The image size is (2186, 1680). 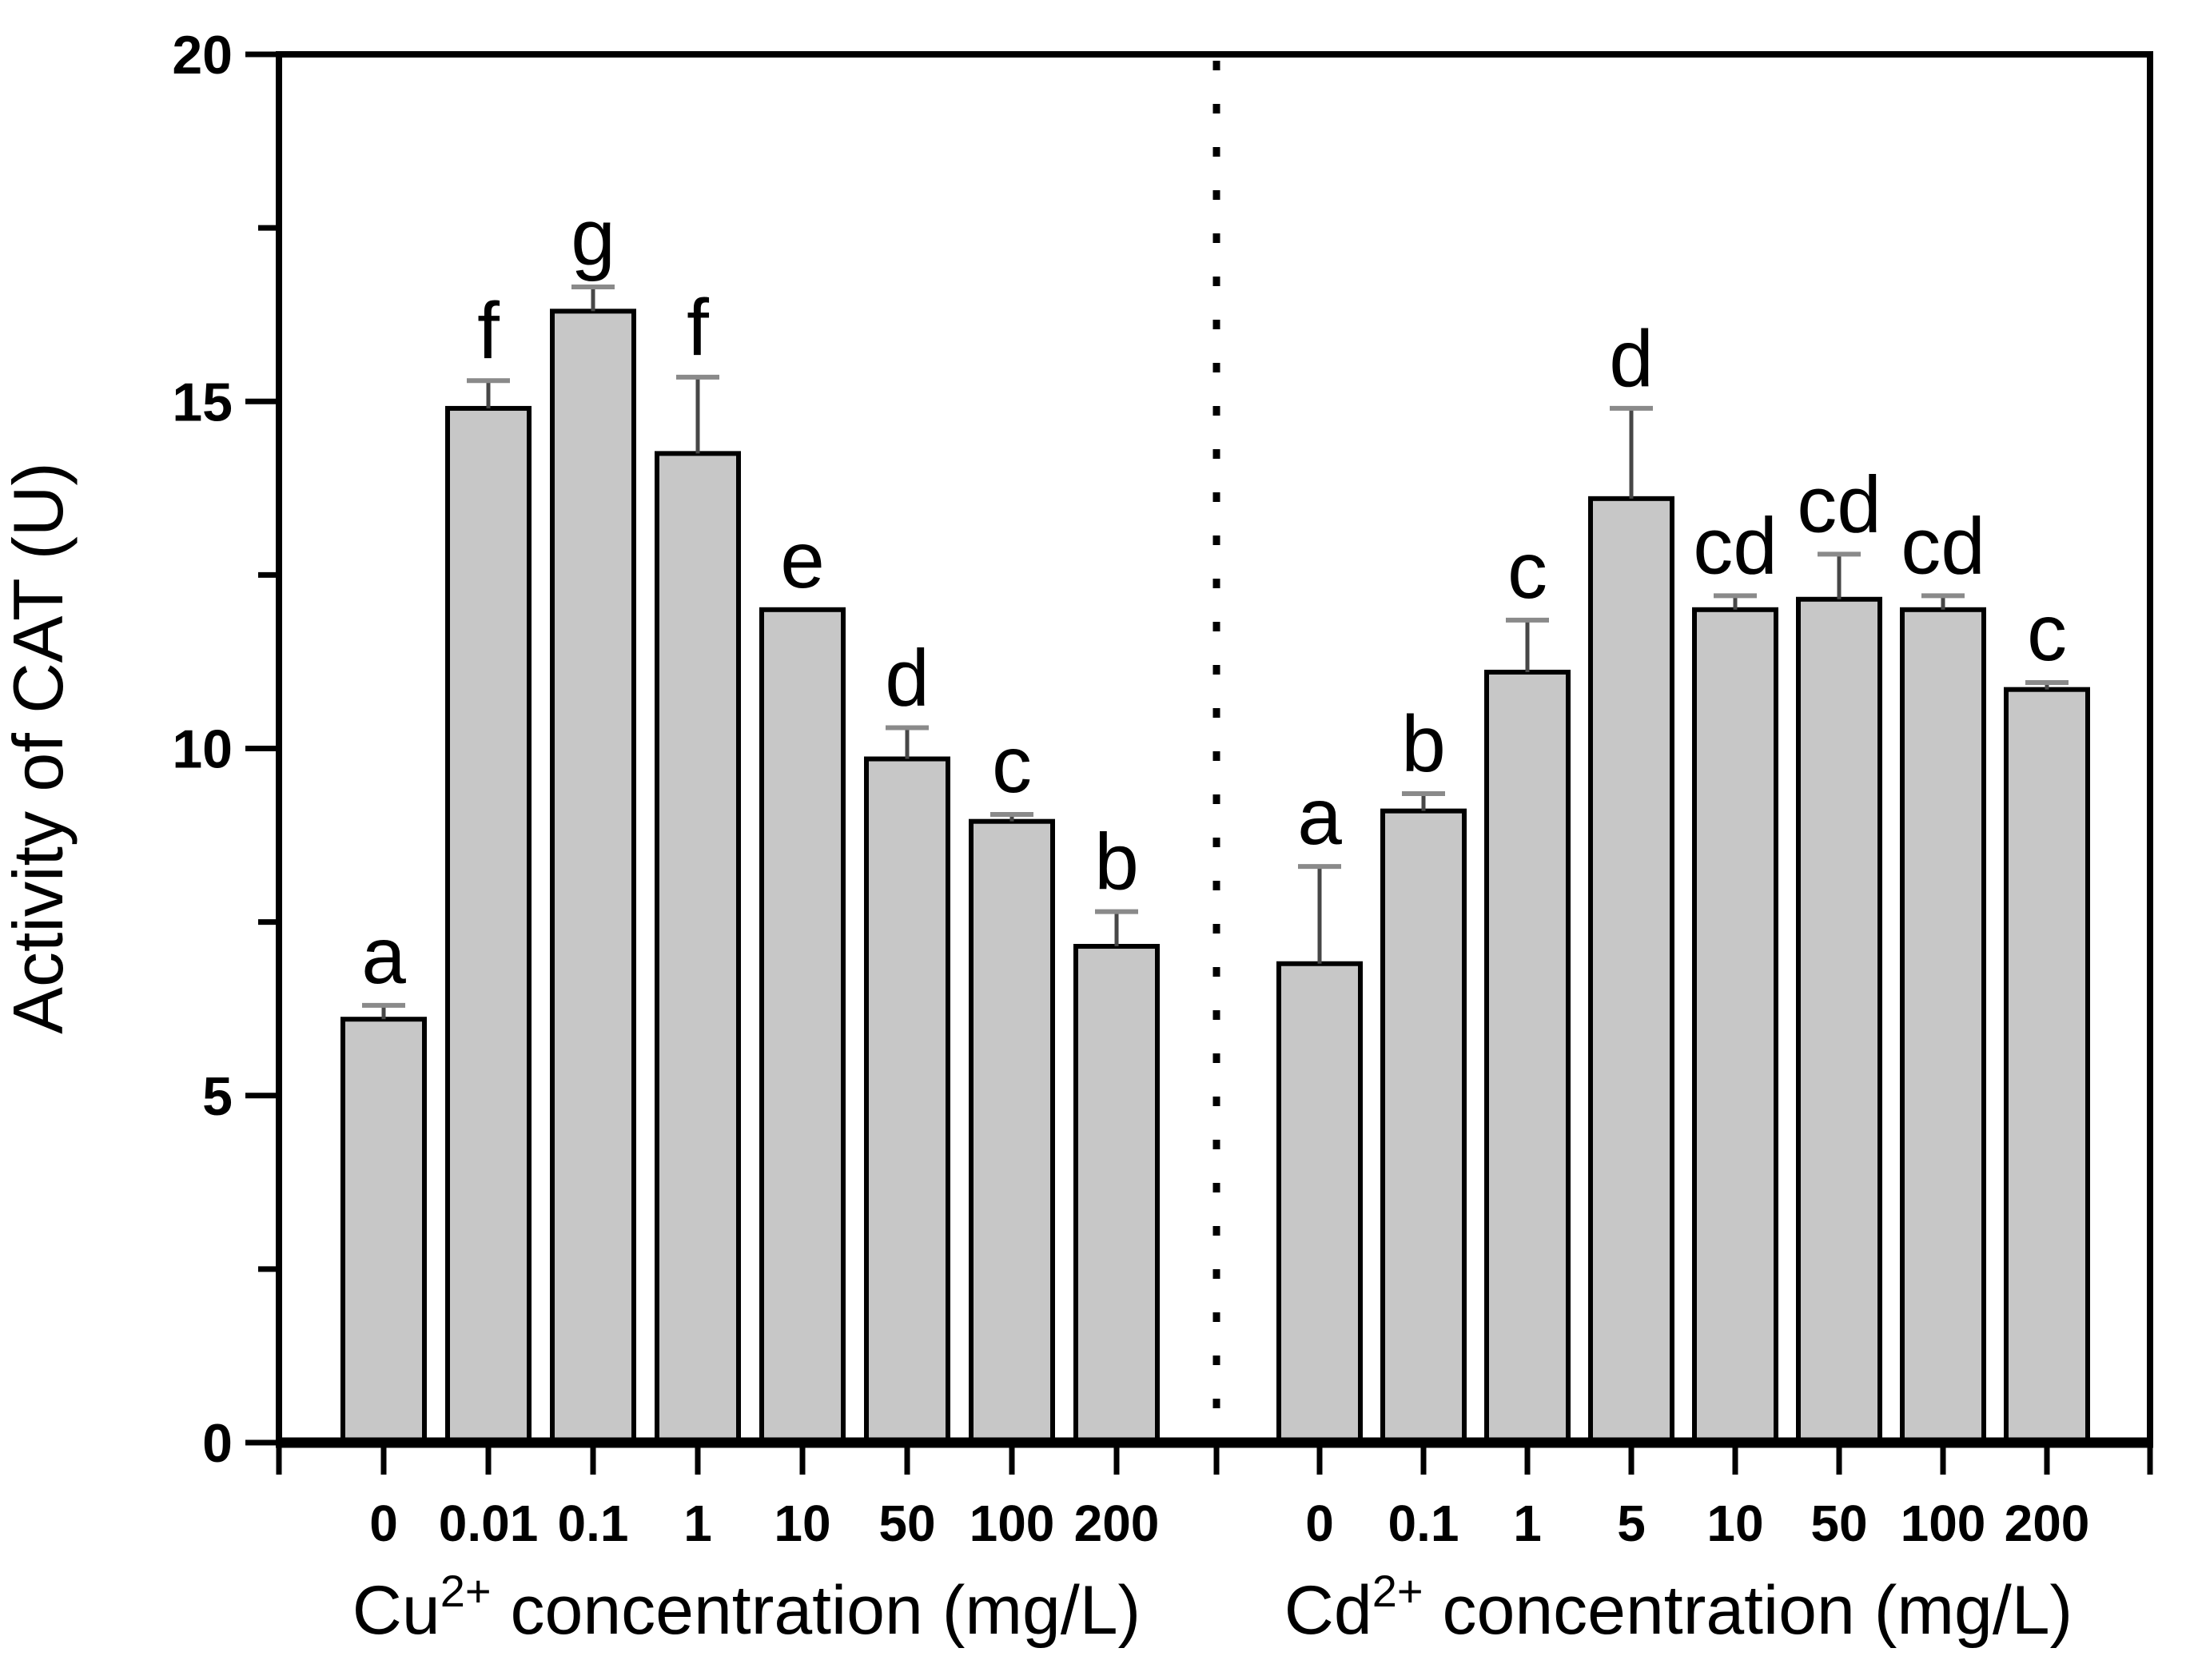 I want to click on bar-cd-0.1, so click(x=1423, y=1126).